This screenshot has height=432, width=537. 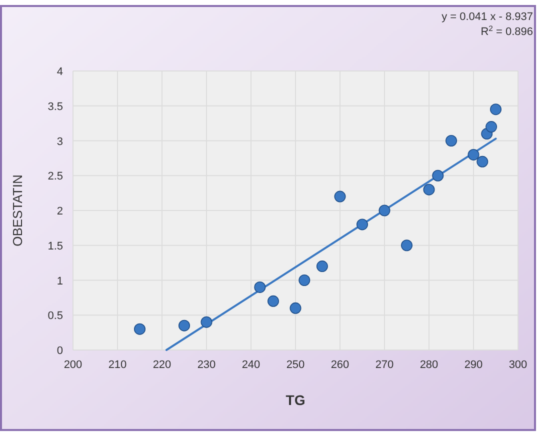 What do you see at coordinates (55, 246) in the screenshot?
I see `y-tick-label: 1.5` at bounding box center [55, 246].